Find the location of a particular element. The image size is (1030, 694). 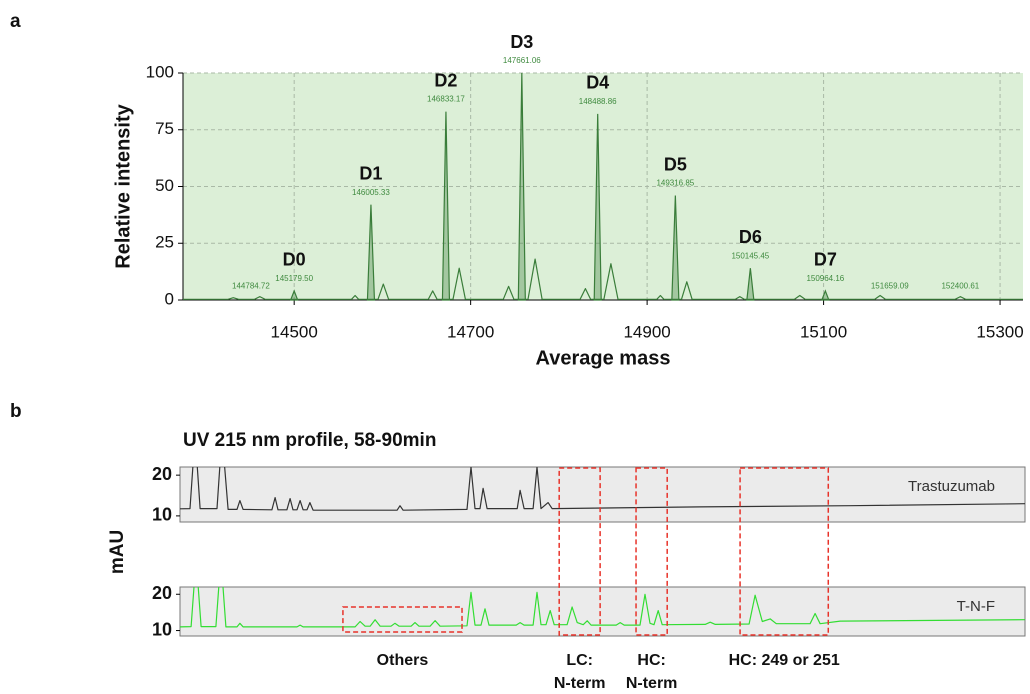

region-label: HC: is located at coordinates (651, 660).